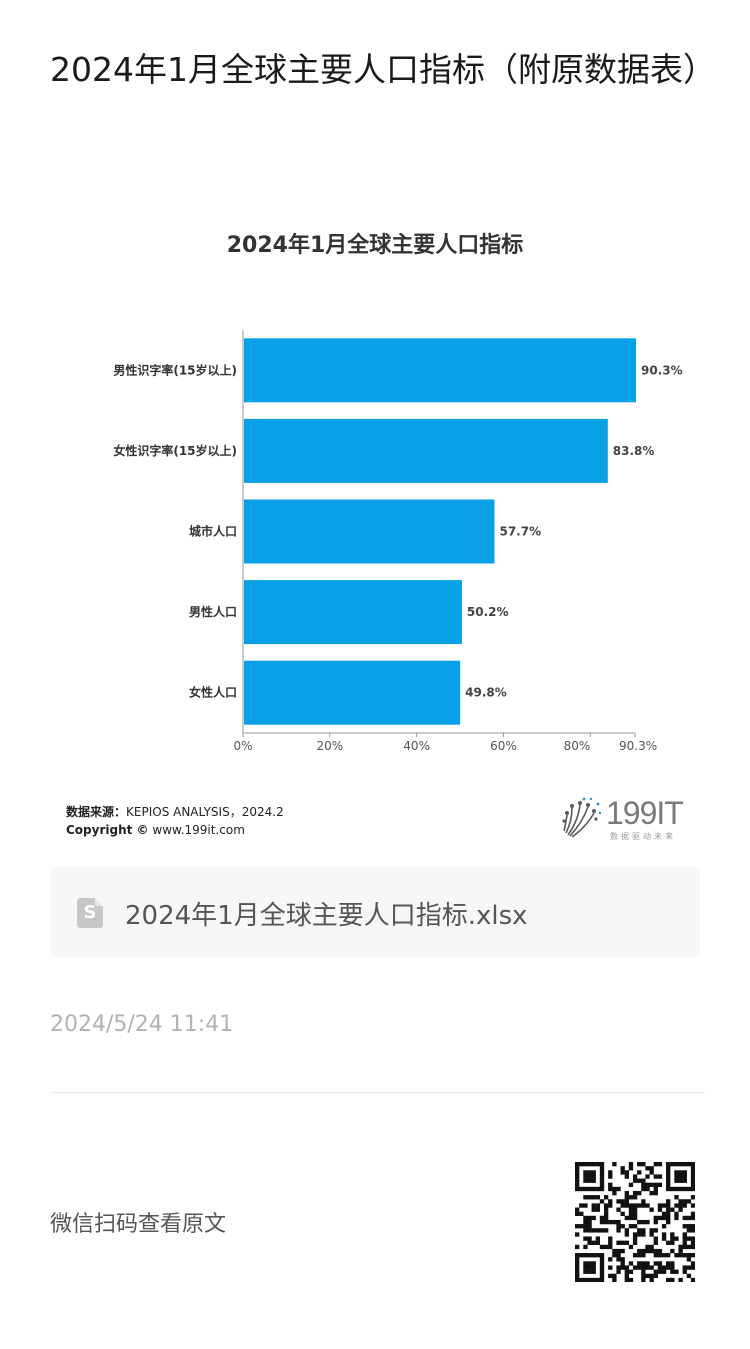  What do you see at coordinates (205, 812) in the screenshot?
I see `data-source-value: KEPIOS ANALYSIS，2024.2` at bounding box center [205, 812].